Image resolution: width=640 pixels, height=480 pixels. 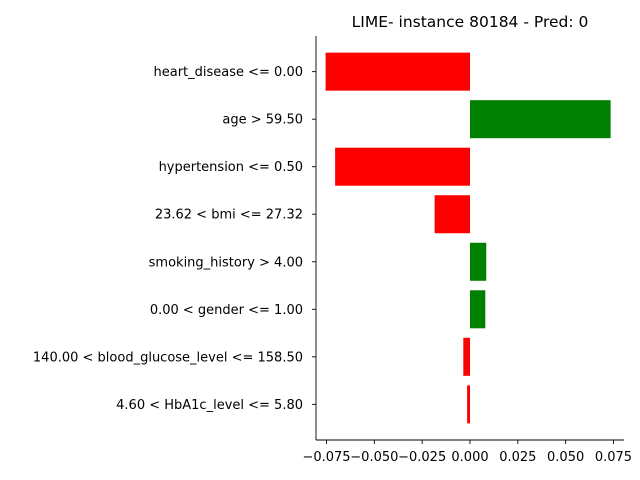 I want to click on y-tick-label: hypertension <= 0.50, so click(x=231, y=167).